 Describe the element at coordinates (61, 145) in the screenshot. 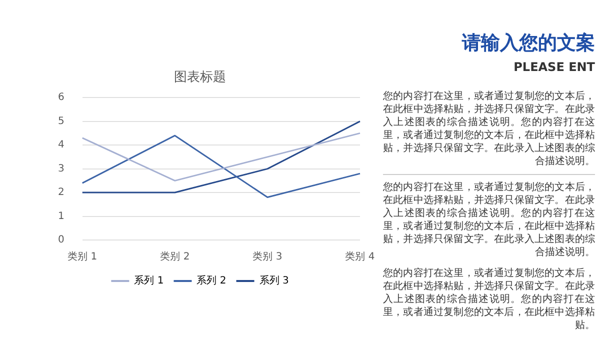

I see `y-tick-label: 4` at that location.